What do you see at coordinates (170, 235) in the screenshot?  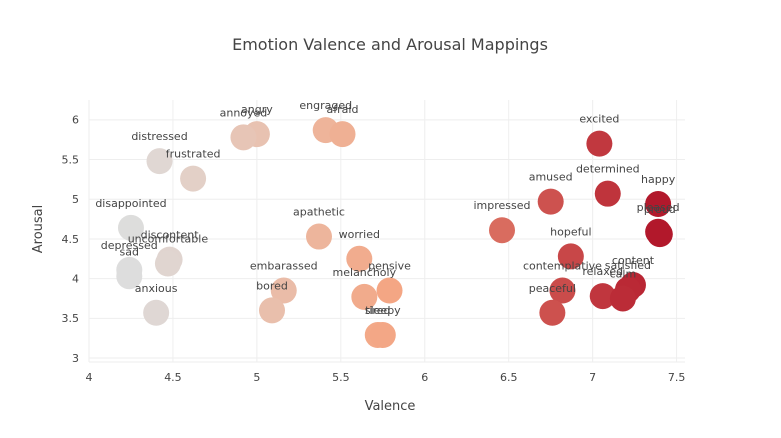 I see `point-label: discontent` at bounding box center [170, 235].